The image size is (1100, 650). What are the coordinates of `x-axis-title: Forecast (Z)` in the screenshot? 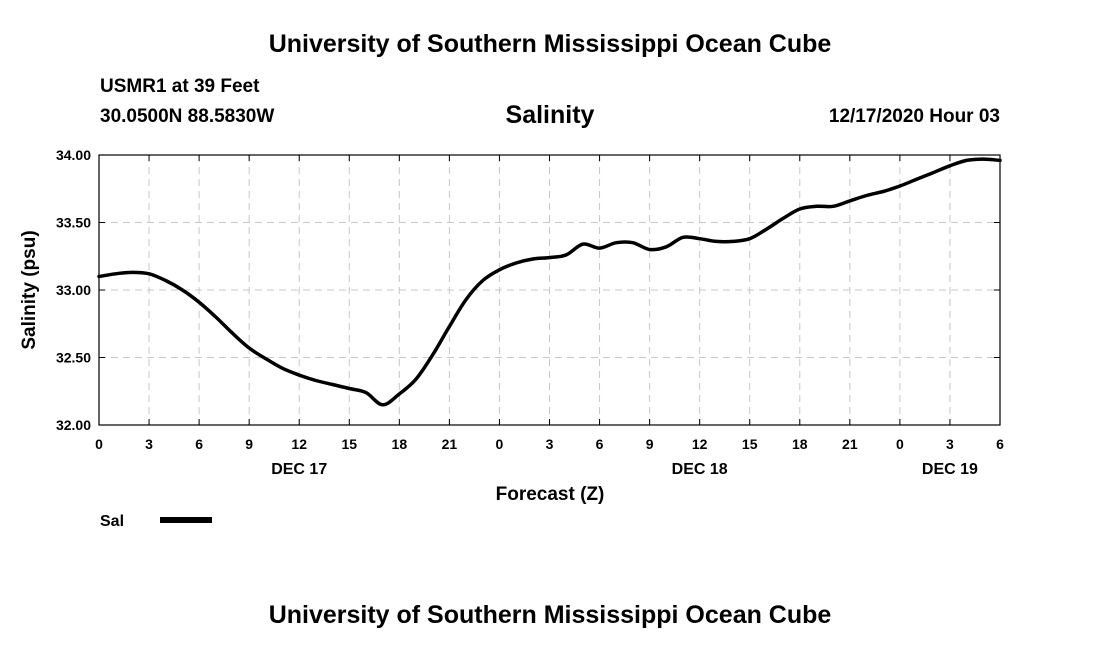 It's located at (550, 494).